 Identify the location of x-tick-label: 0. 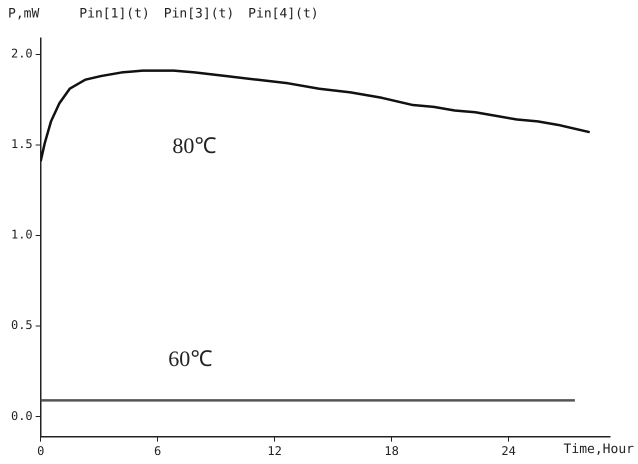
(40, 451).